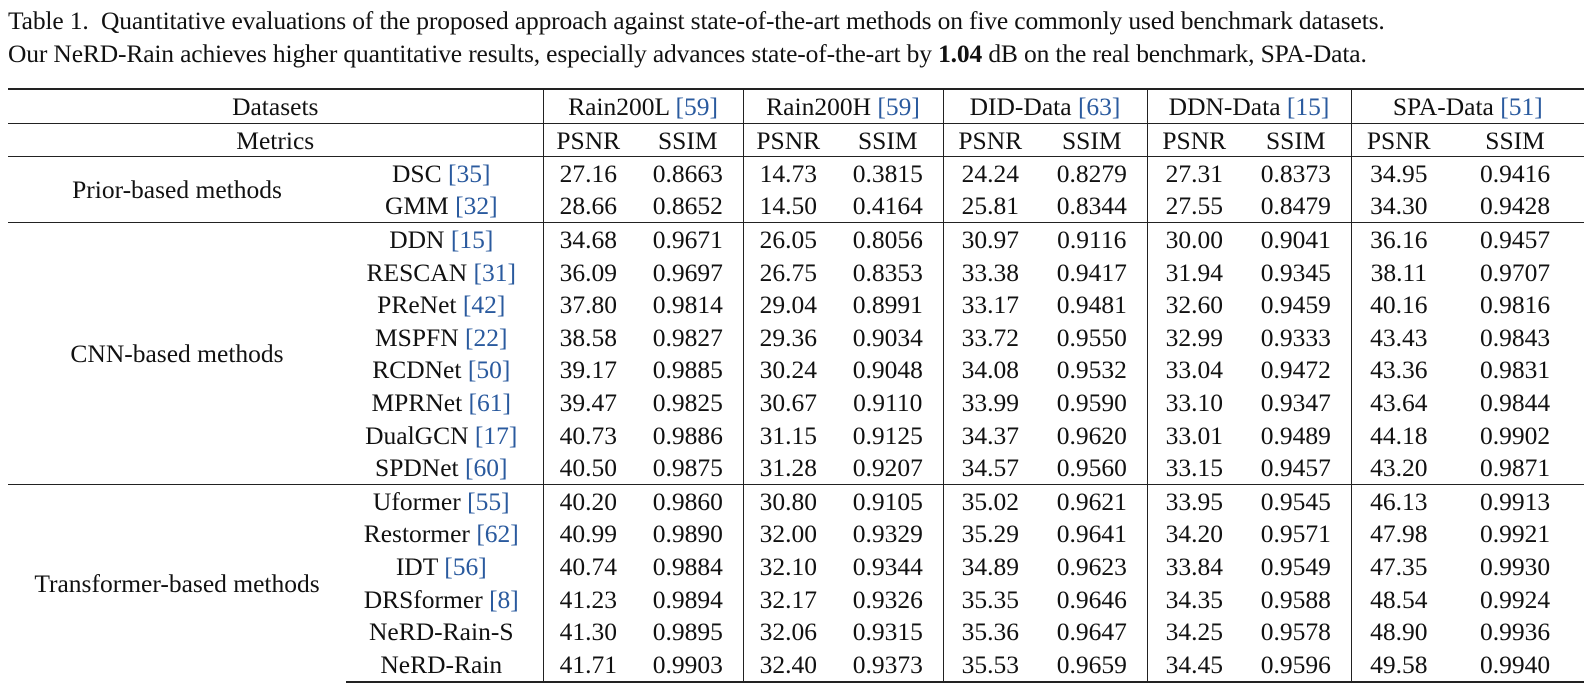 The height and width of the screenshot is (699, 1590). What do you see at coordinates (445, 599) in the screenshot?
I see `method-name-cell: DRSformer [8]` at bounding box center [445, 599].